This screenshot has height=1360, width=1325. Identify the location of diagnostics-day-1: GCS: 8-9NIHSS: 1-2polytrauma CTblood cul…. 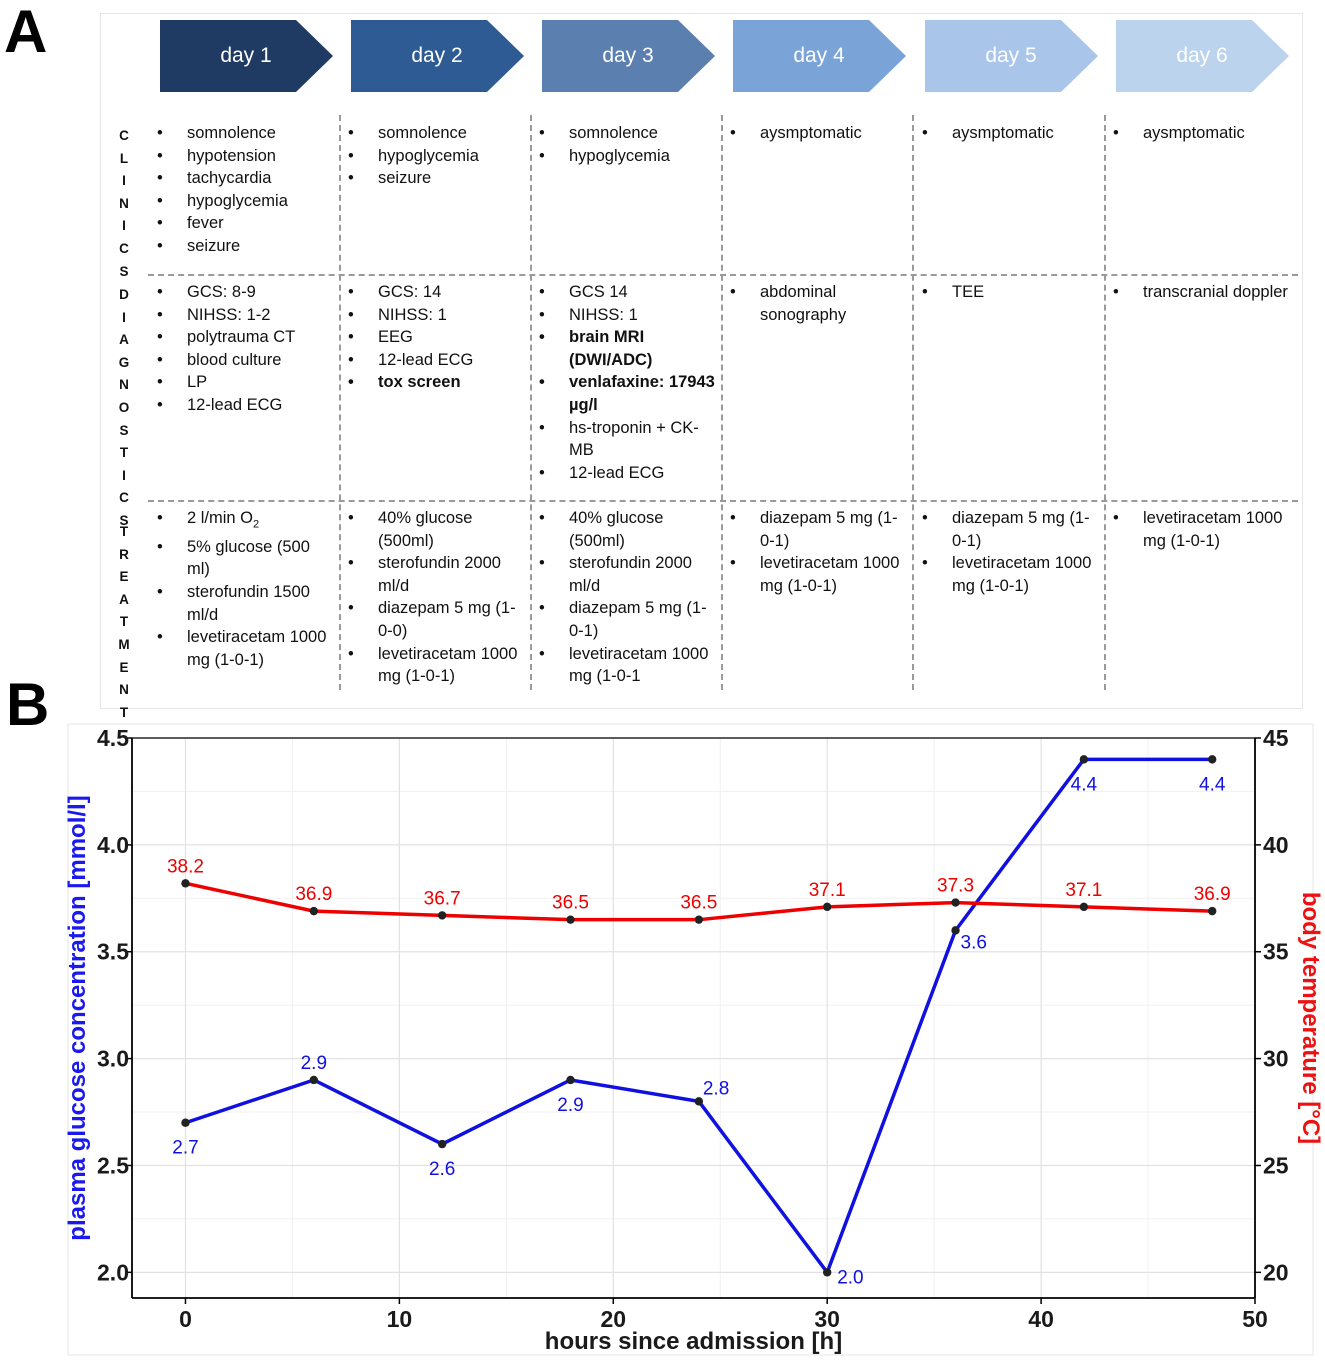
(245, 349).